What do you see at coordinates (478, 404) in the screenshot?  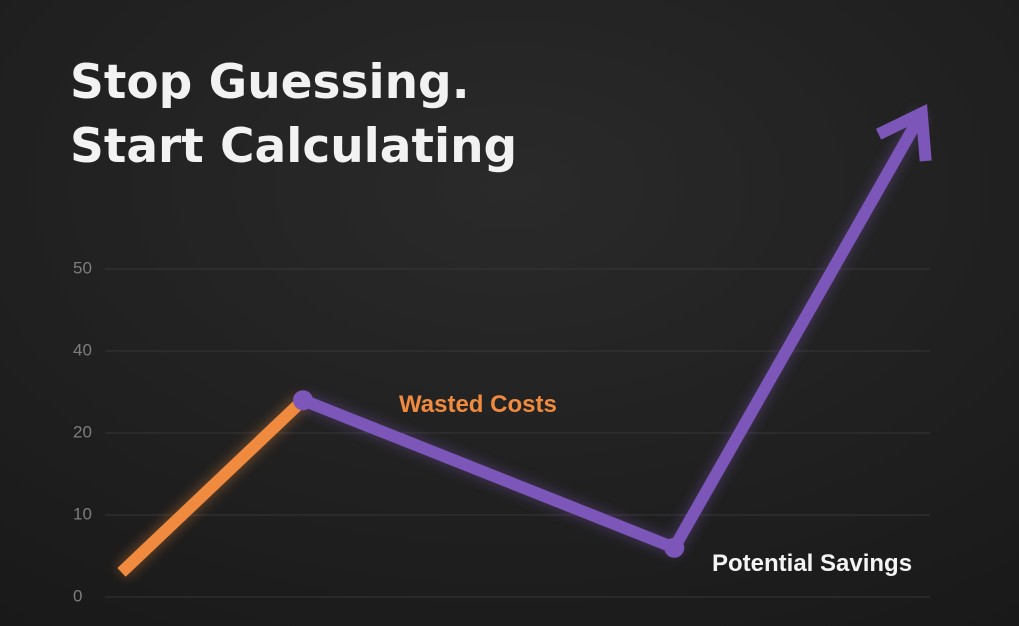 I see `annotation: Wasted Costs` at bounding box center [478, 404].